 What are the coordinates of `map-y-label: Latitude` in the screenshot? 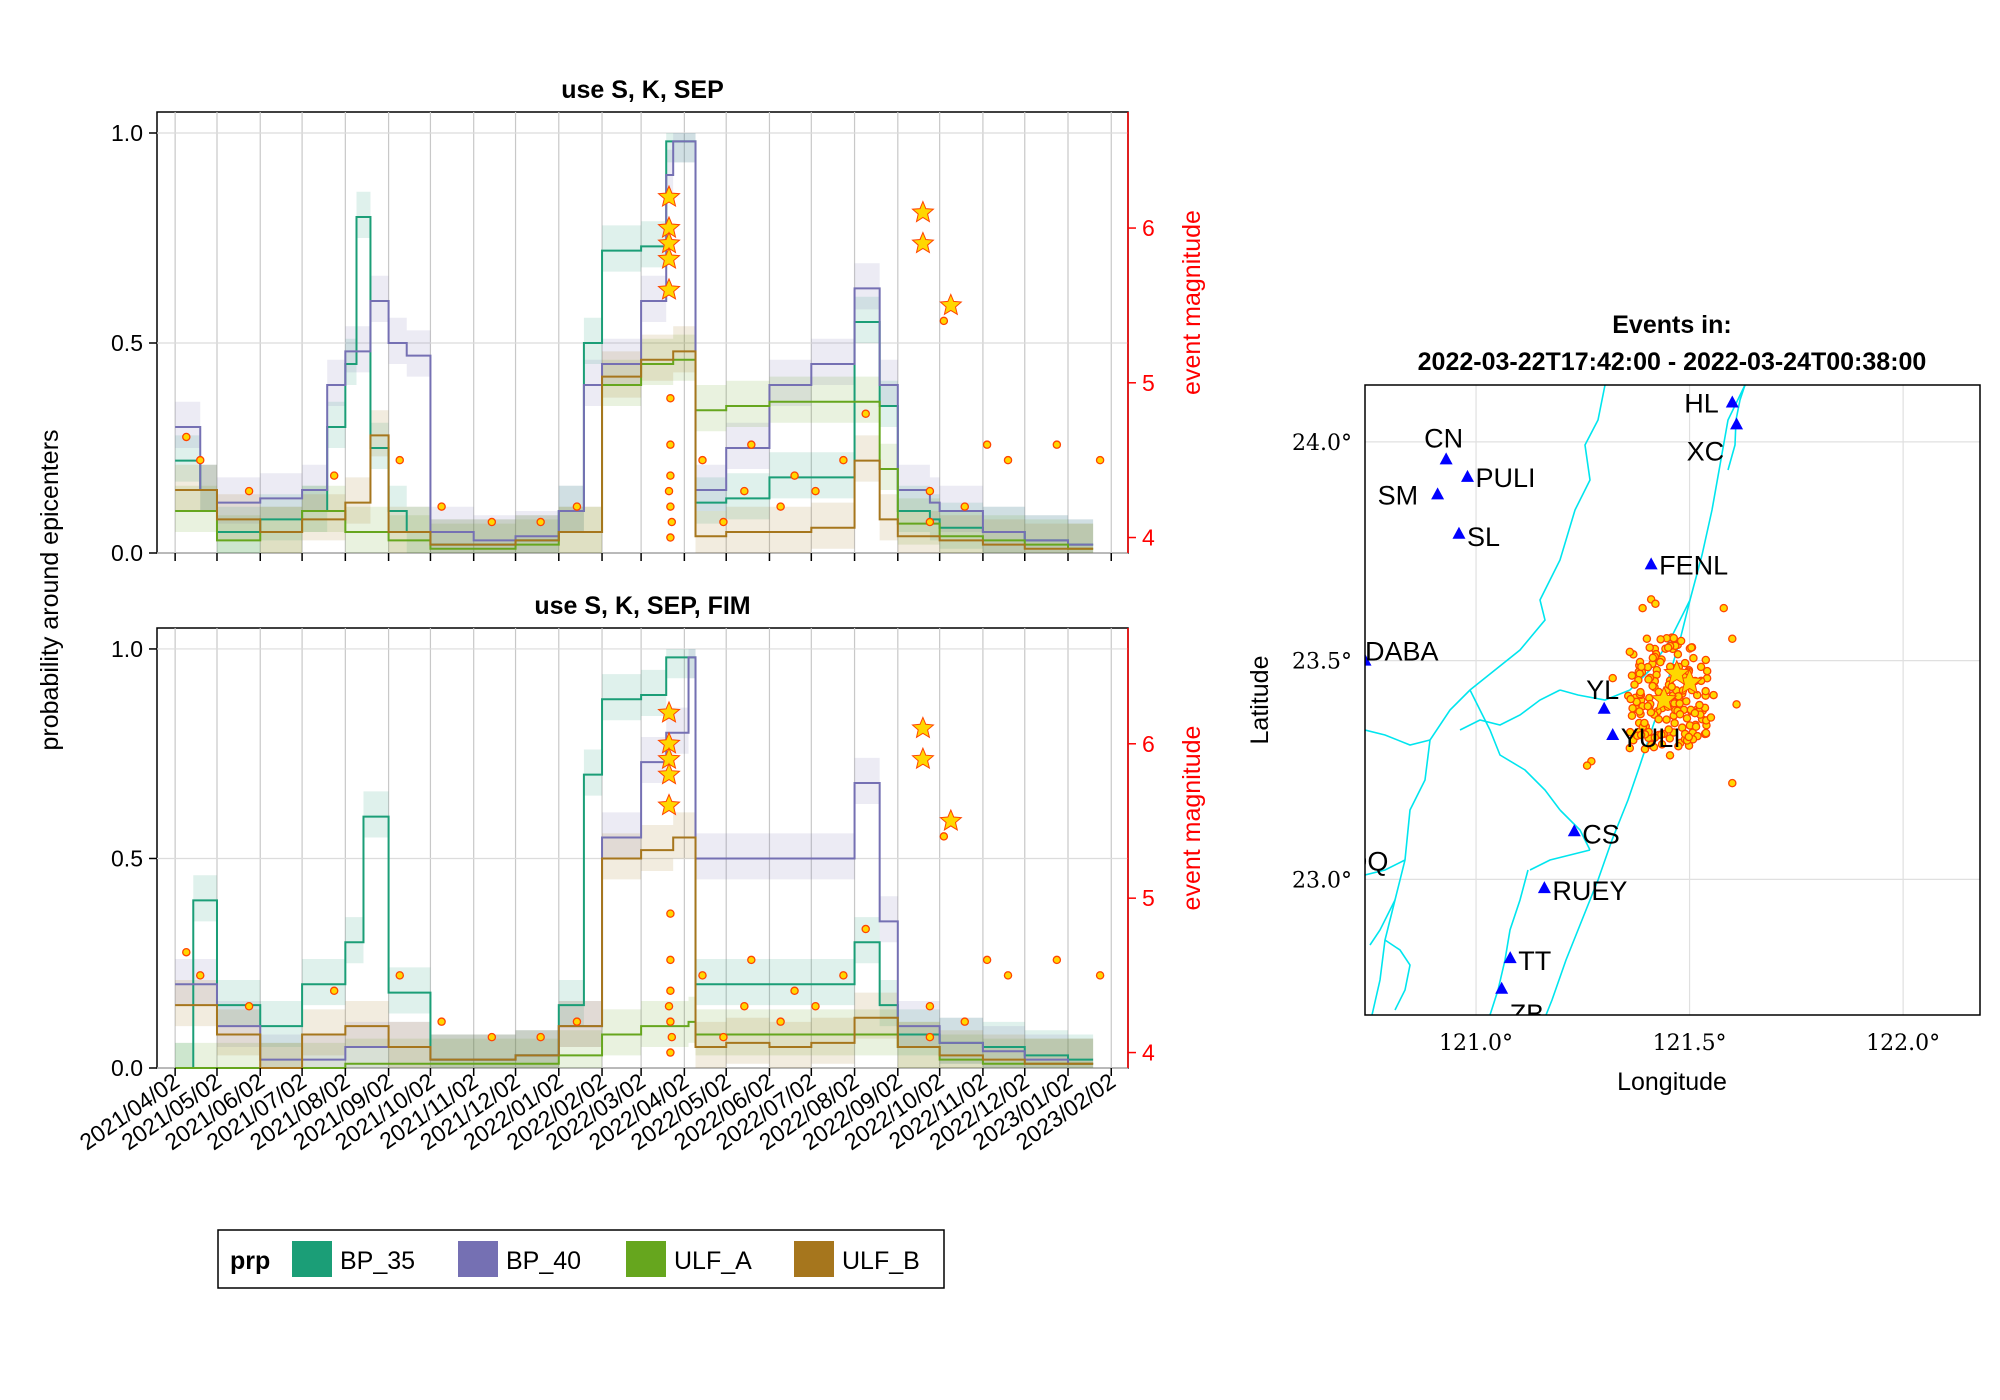 It's located at (1260, 700).